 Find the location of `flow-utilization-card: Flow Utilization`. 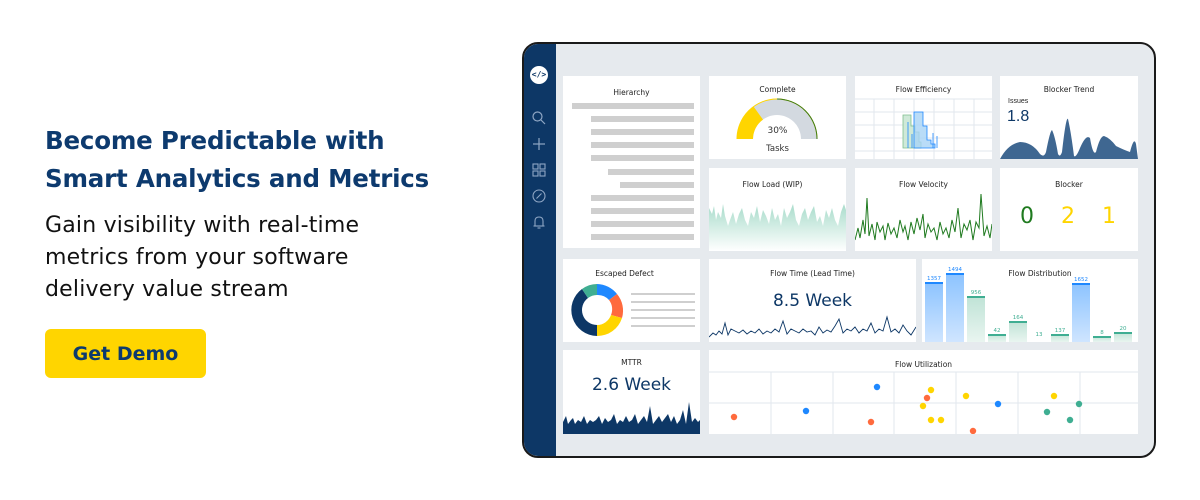

flow-utilization-card: Flow Utilization is located at coordinates (923, 392).